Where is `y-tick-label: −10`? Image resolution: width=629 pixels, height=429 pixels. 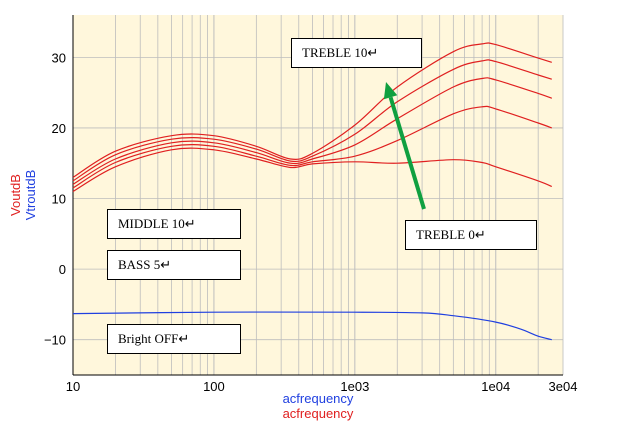 y-tick-label: −10 is located at coordinates (55, 340).